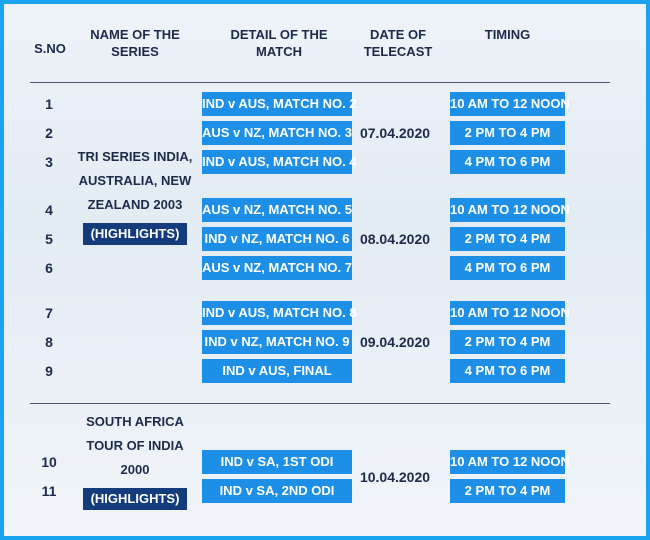 The height and width of the screenshot is (540, 650). What do you see at coordinates (277, 210) in the screenshot?
I see `match-detail: AUS v NZ, MATCH NO. 5` at bounding box center [277, 210].